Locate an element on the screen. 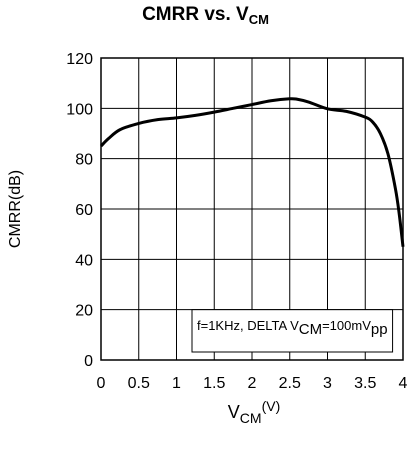 The image size is (411, 453). x-axis-label: VCM(V) is located at coordinates (254, 412).